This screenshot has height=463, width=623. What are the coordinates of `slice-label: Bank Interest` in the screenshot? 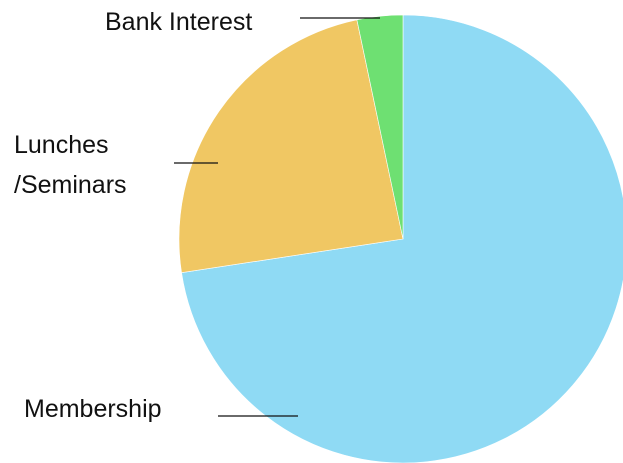 It's located at (178, 22).